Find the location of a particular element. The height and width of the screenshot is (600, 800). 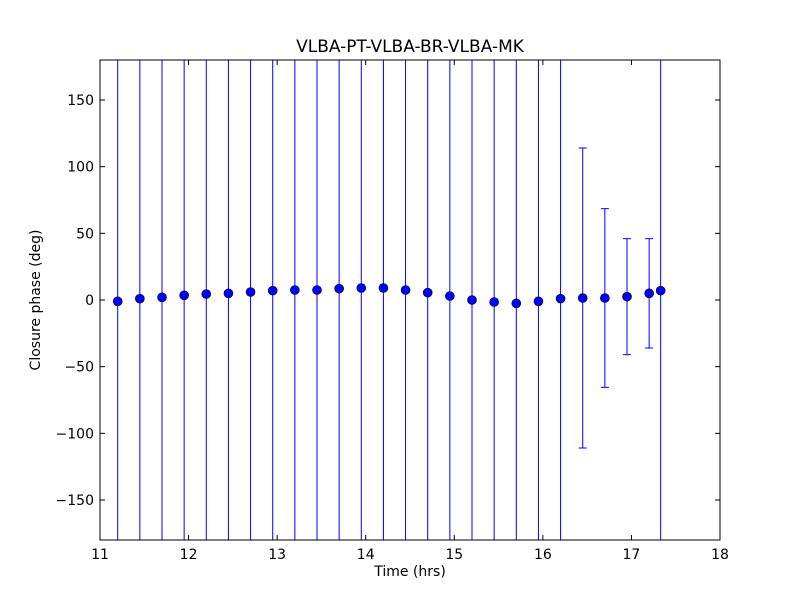

y-tick-label: 150 is located at coordinates (80, 101).